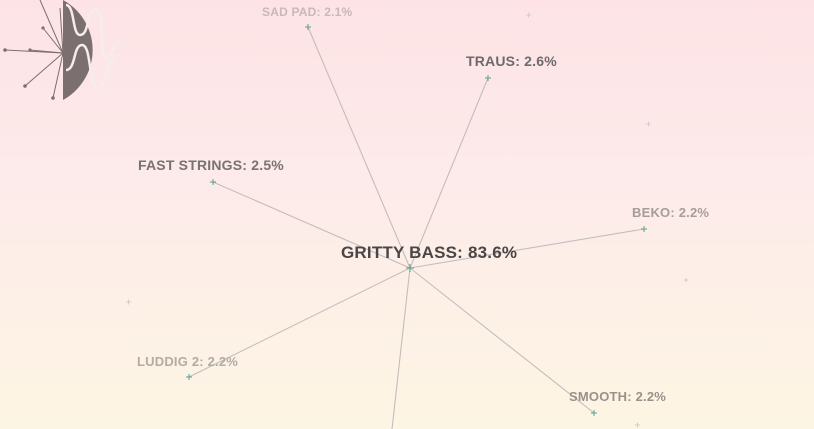 The image size is (814, 429). I want to click on node-label-traus: TRAUS: 2.6%, so click(511, 61).